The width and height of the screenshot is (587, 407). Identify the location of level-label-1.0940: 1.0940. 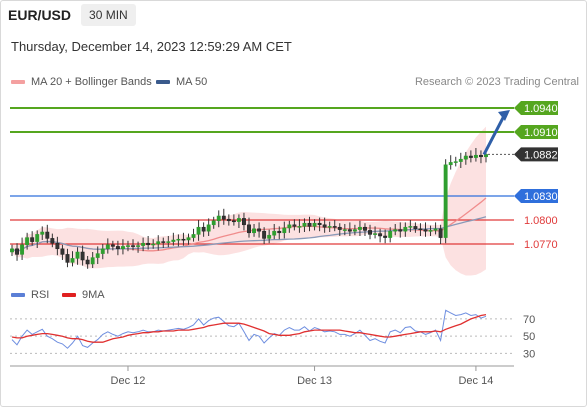
(536, 108).